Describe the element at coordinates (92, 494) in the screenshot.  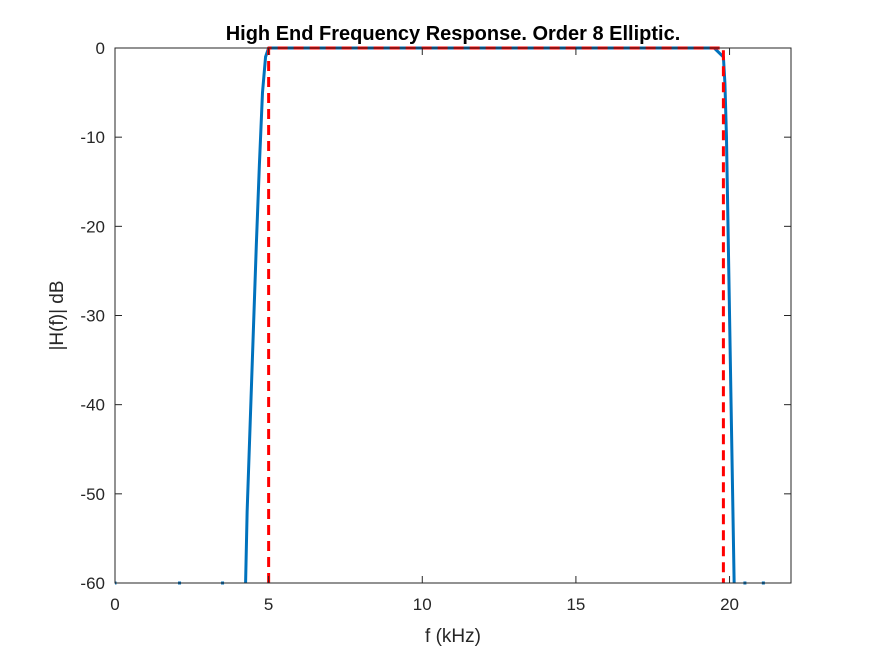
I see `y-tick-label: -50` at that location.